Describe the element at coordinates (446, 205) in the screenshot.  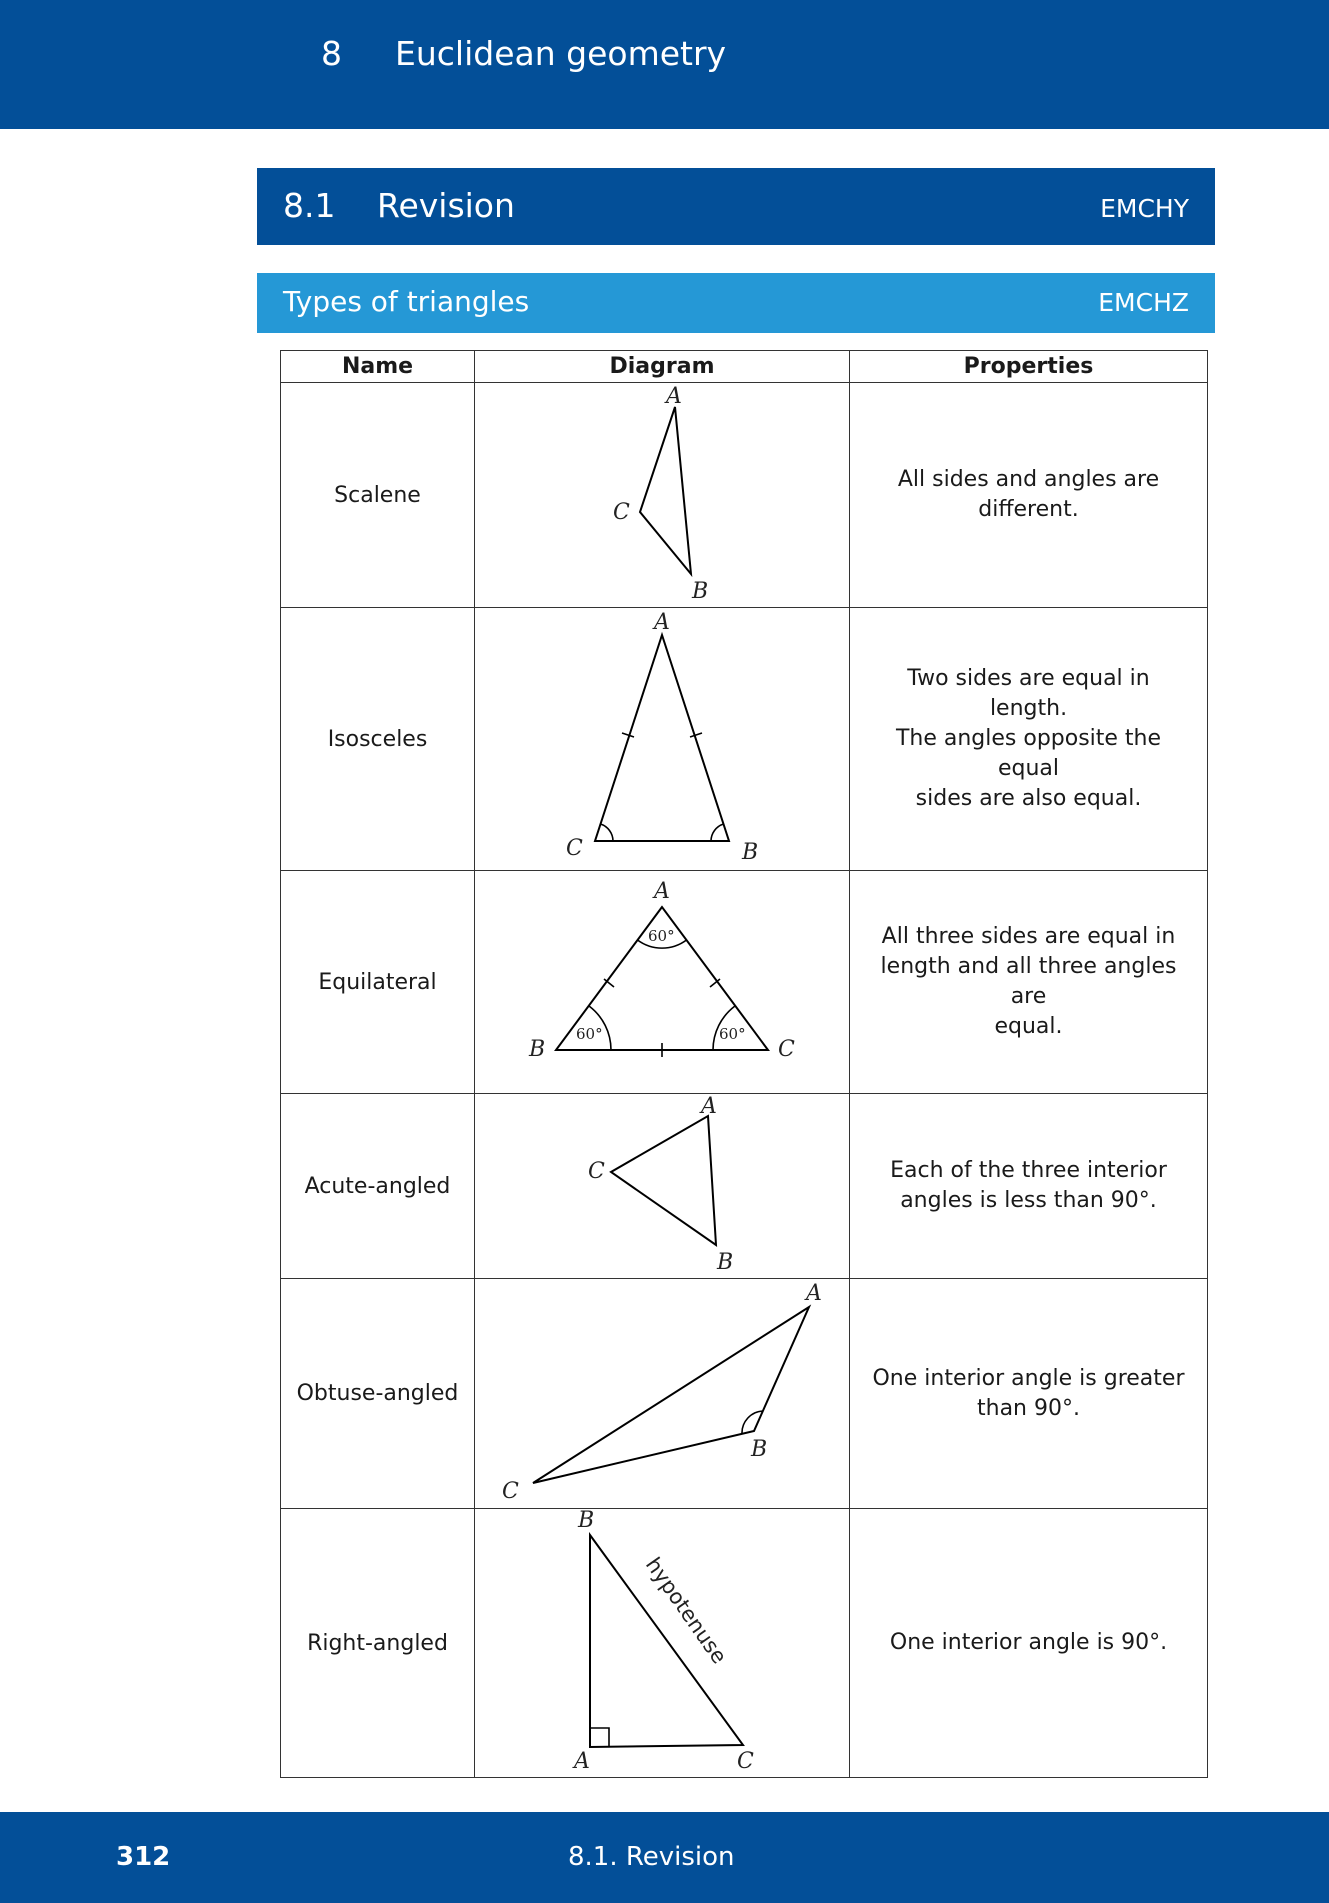
I see `section-title: Revision` at that location.